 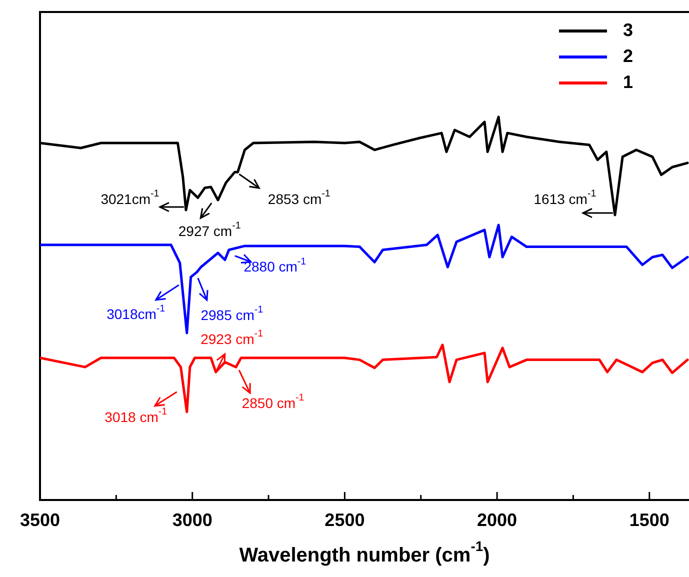 I want to click on x-tick-label: 1500, so click(x=649, y=520).